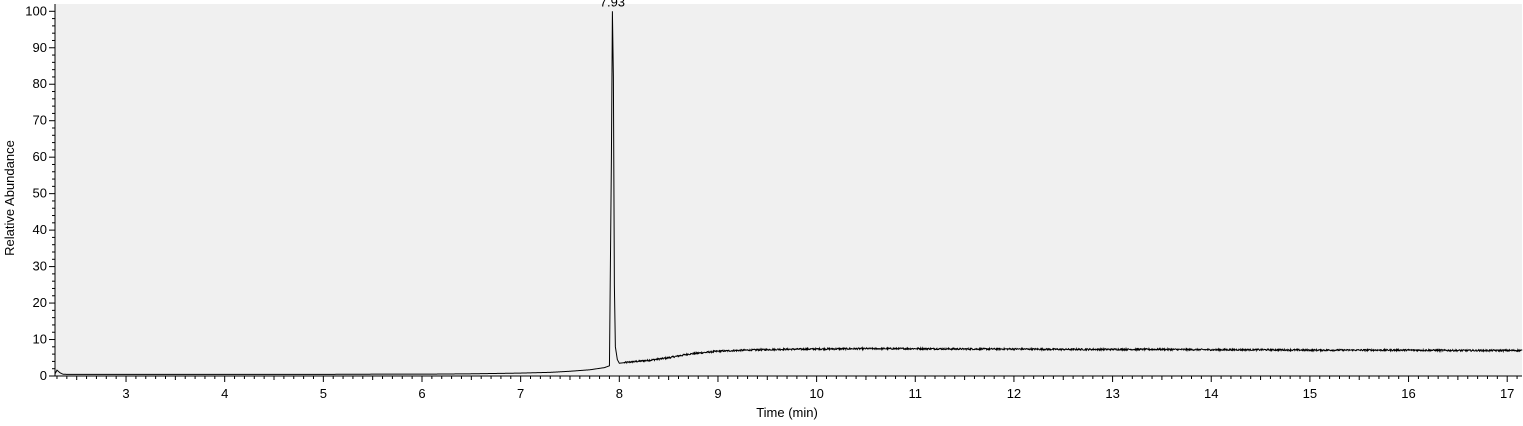 This screenshot has height=426, width=1523. Describe the element at coordinates (421, 393) in the screenshot. I see `x-tick-label: 6` at that location.